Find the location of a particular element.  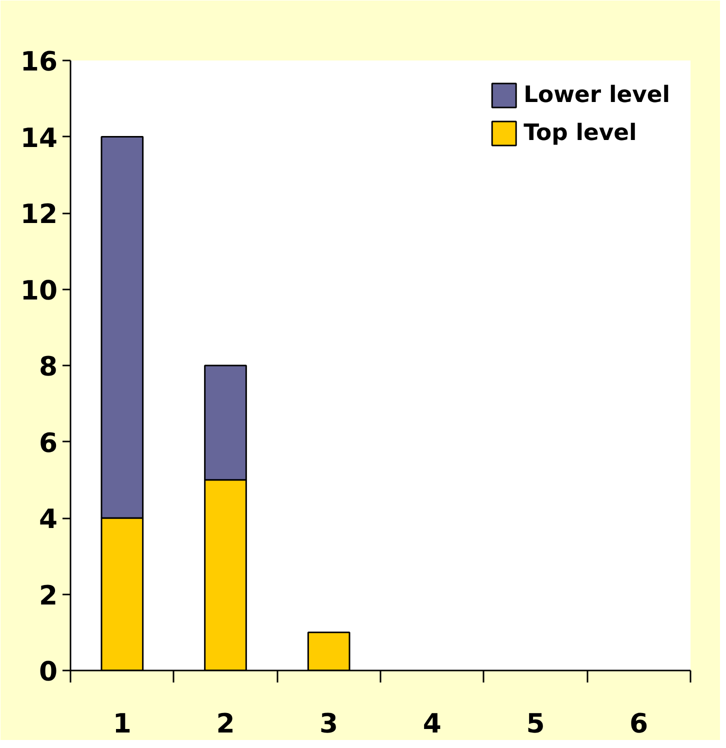

x-tick-label: 4 is located at coordinates (432, 724).